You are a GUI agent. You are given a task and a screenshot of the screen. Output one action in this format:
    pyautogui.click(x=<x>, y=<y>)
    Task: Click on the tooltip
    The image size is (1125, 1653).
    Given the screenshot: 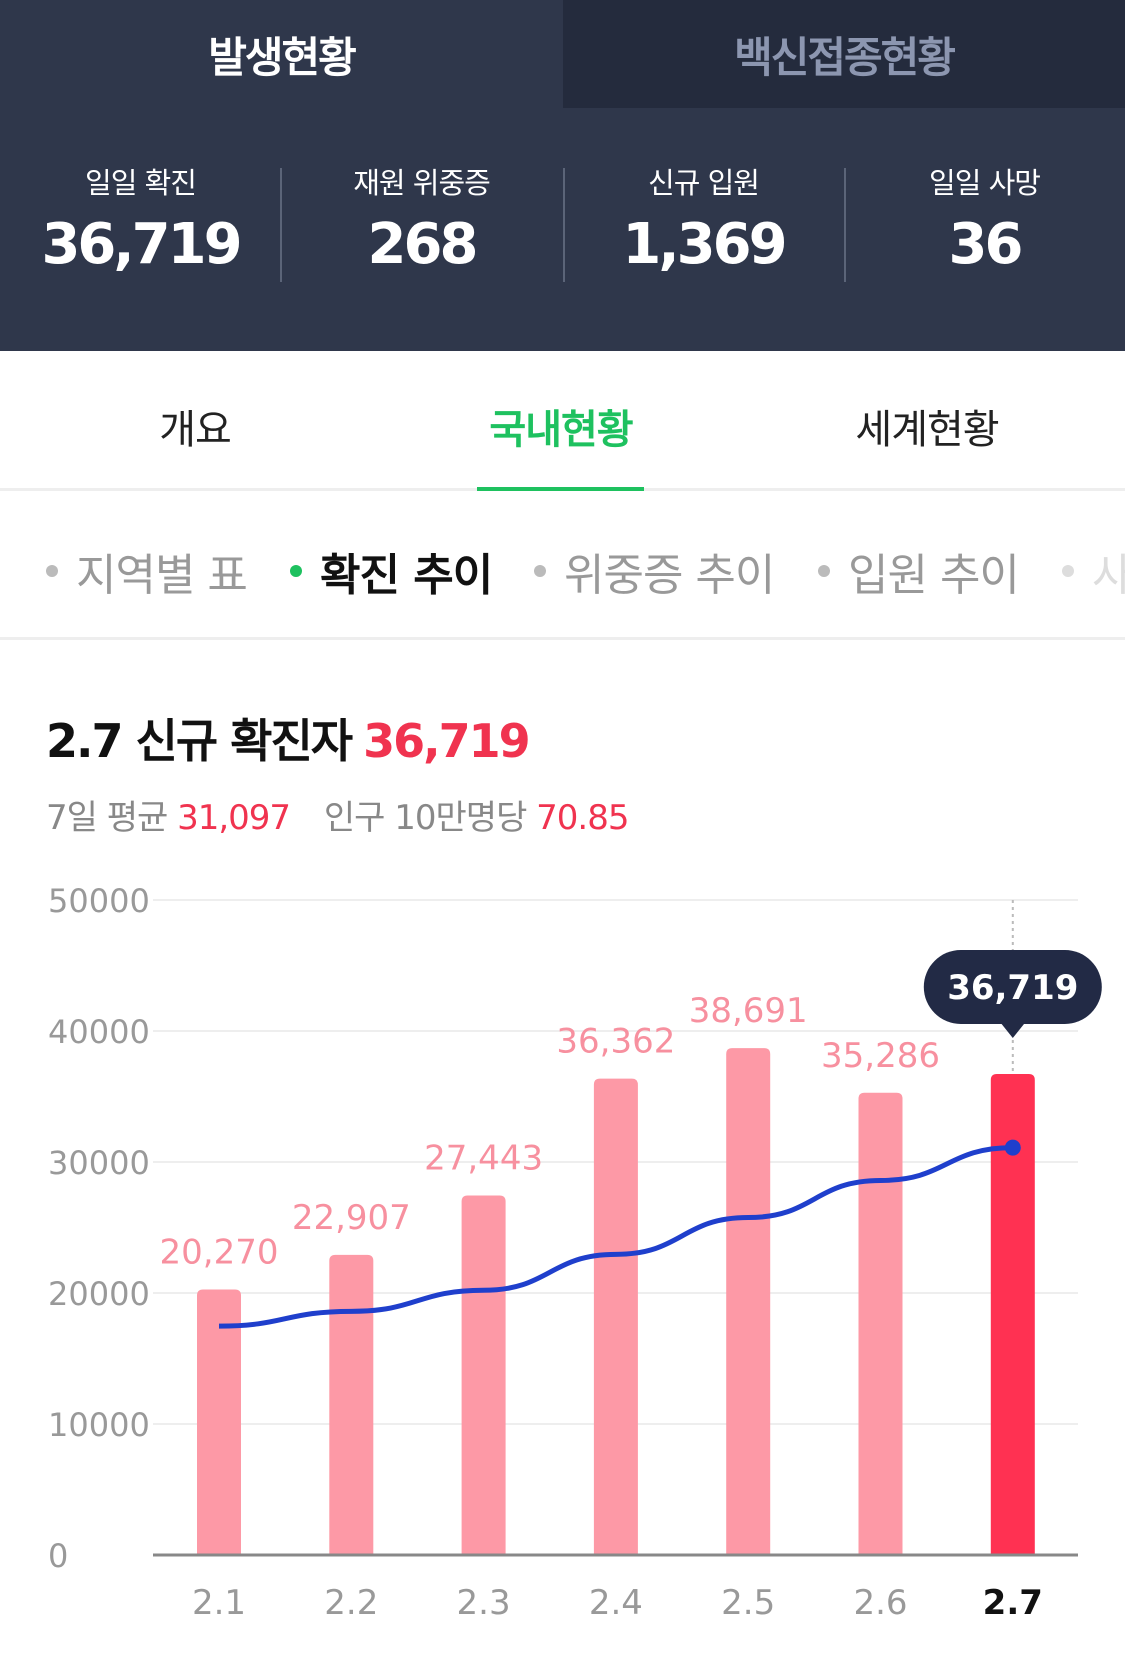 What is the action you would take?
    pyautogui.click(x=1012, y=986)
    